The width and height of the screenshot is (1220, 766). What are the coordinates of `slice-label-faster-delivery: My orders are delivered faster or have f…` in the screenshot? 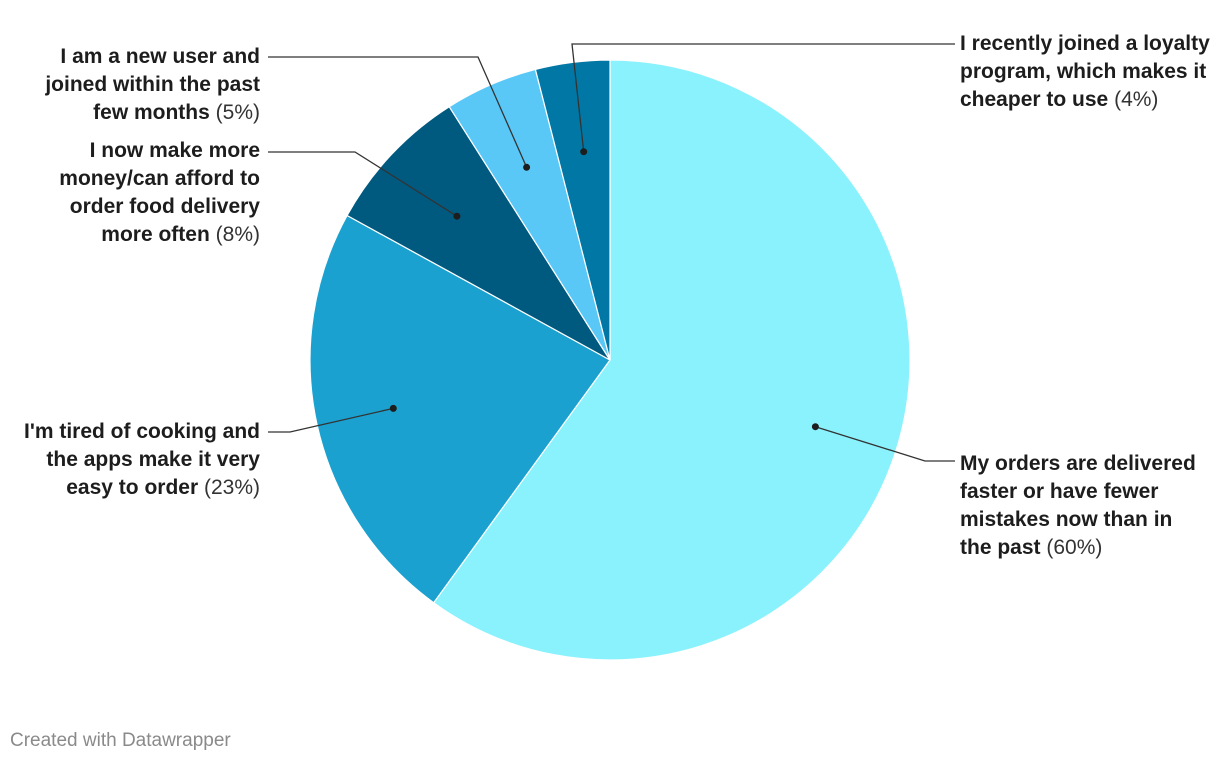 It's located at (1080, 506).